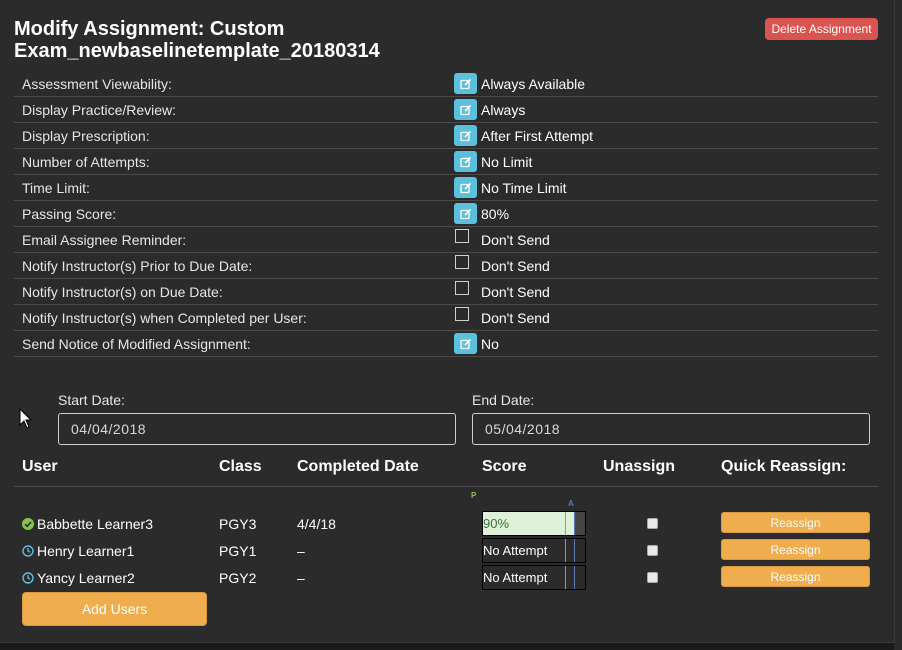 The height and width of the screenshot is (650, 902). I want to click on setting-label: Number of Attempts:, so click(86, 162).